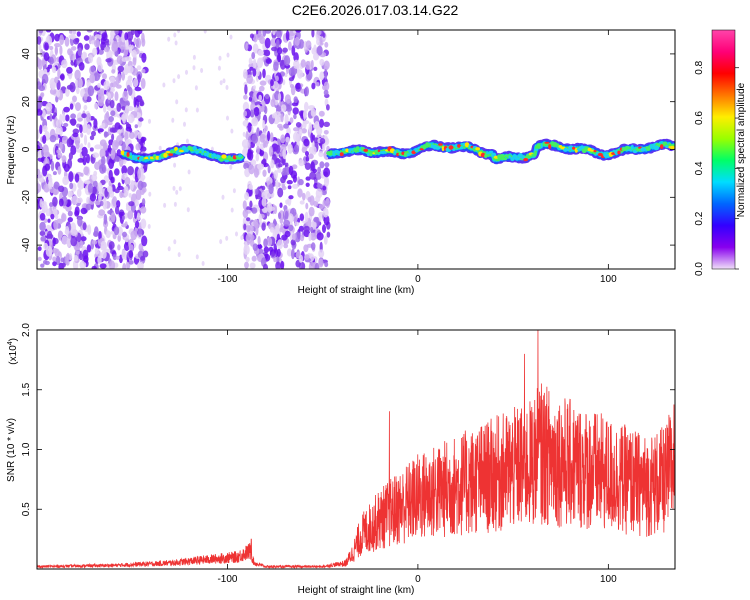 This screenshot has width=750, height=600. I want to click on colorbar-gradient, so click(723, 149).